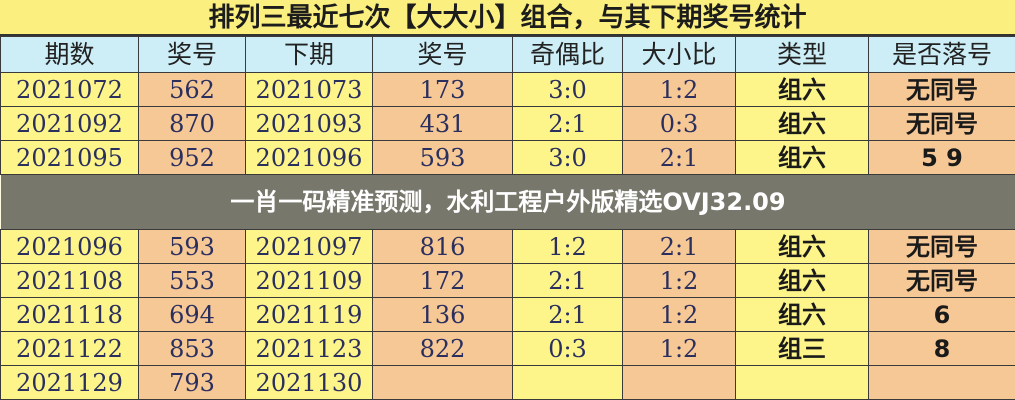  Describe the element at coordinates (442, 382) in the screenshot. I see `cell-col-next-number` at that location.